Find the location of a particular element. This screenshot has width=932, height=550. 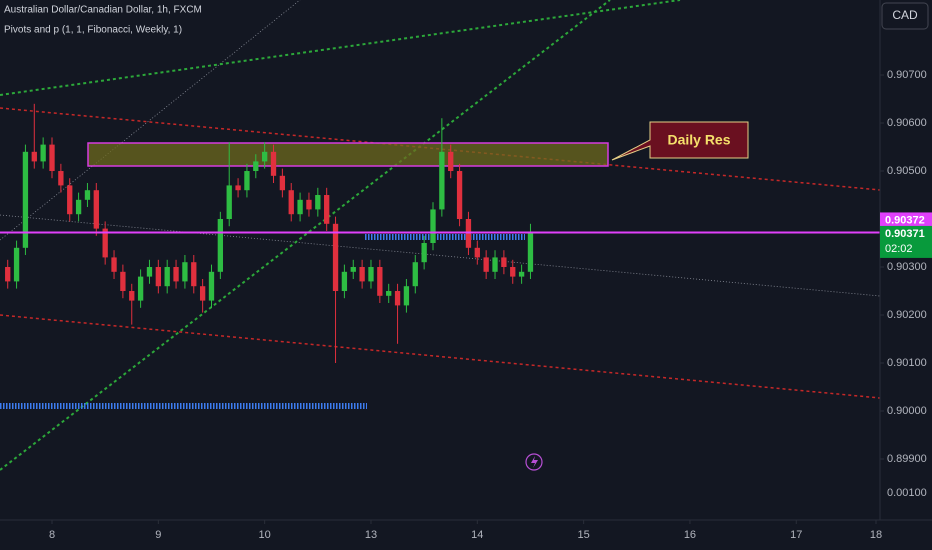

callout-box is located at coordinates (680, 141).